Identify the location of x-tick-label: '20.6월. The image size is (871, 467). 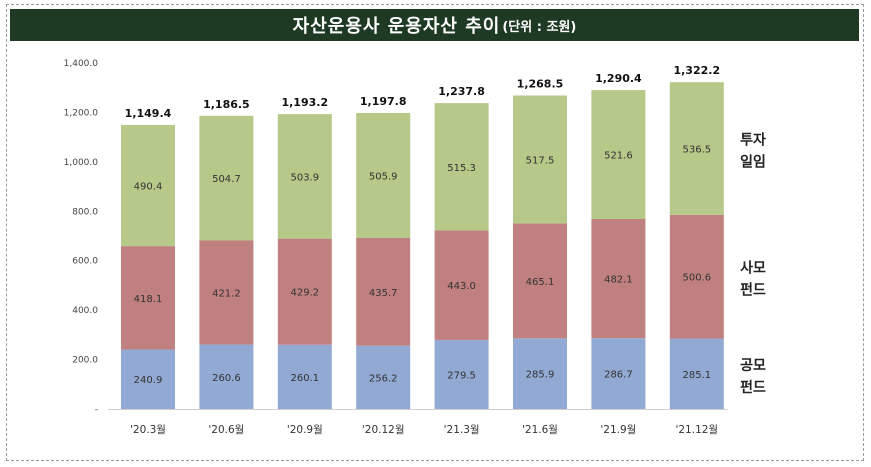
(226, 430).